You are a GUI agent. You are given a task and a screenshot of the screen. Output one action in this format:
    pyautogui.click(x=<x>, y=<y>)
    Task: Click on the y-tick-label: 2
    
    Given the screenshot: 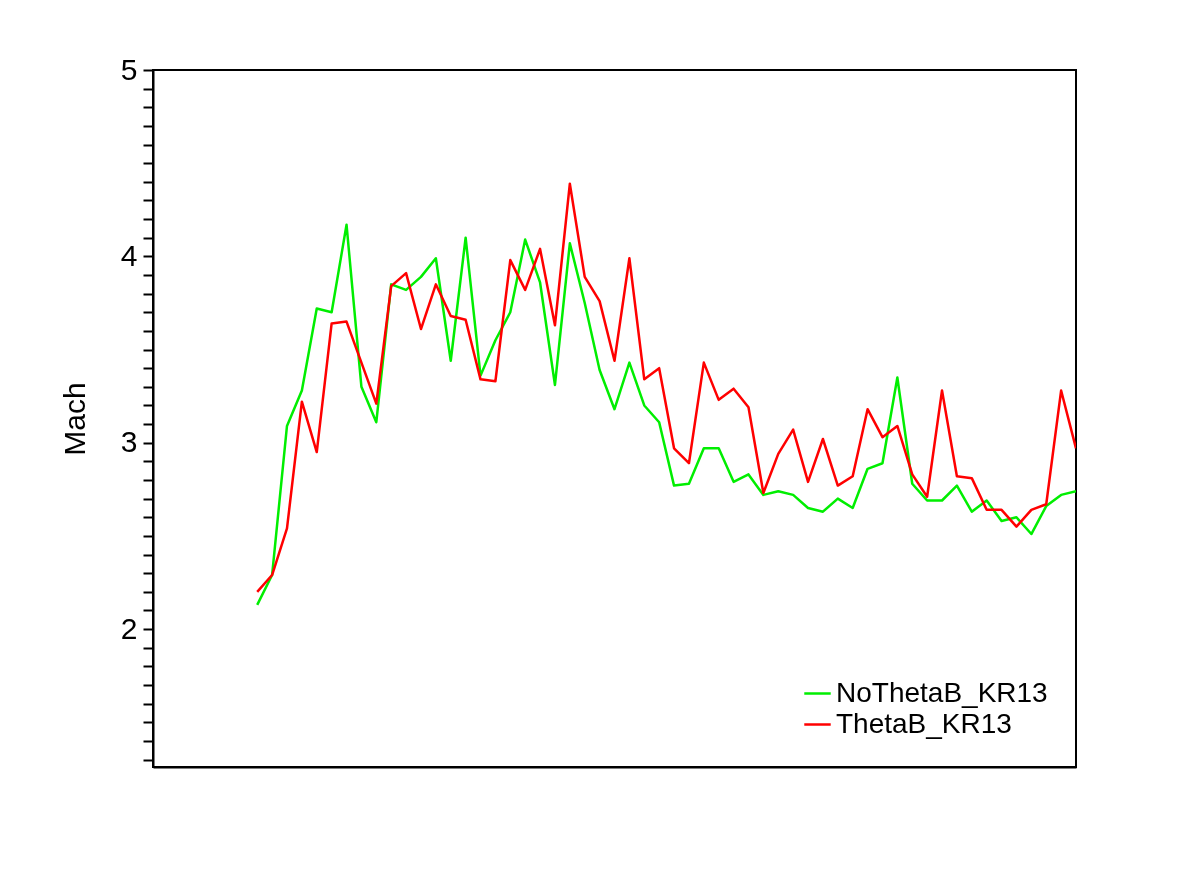 What is the action you would take?
    pyautogui.click(x=129, y=628)
    